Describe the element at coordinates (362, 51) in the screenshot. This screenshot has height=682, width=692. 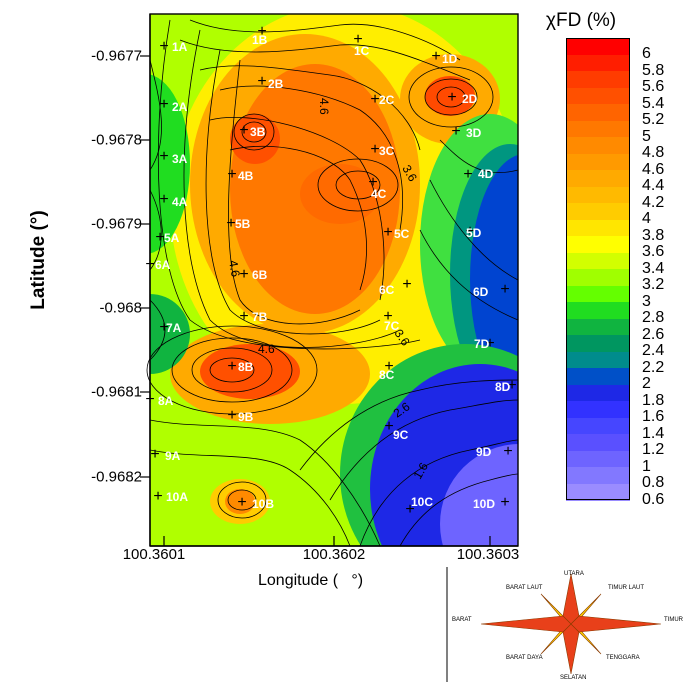
I see `station-label: 1C` at that location.